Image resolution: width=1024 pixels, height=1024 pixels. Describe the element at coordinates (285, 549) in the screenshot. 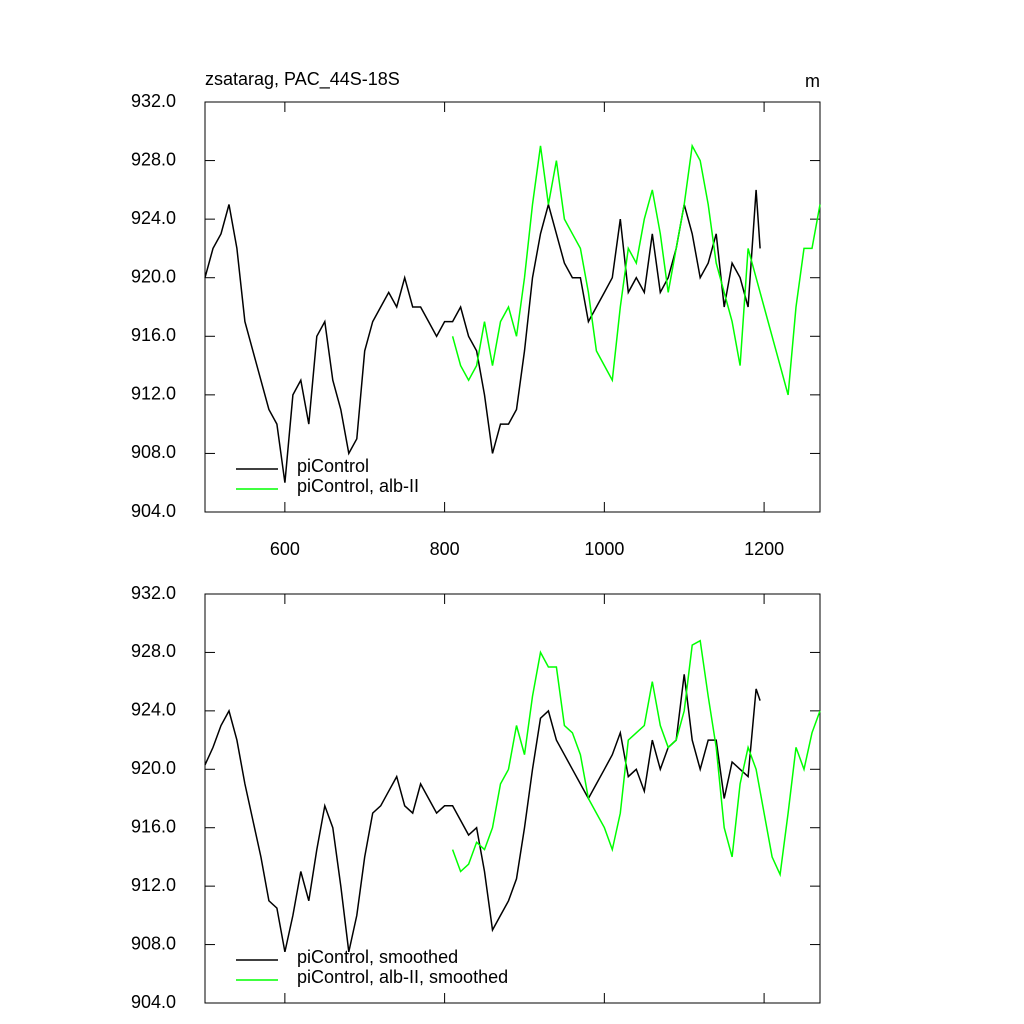

I see `x-tick-label: 600` at that location.